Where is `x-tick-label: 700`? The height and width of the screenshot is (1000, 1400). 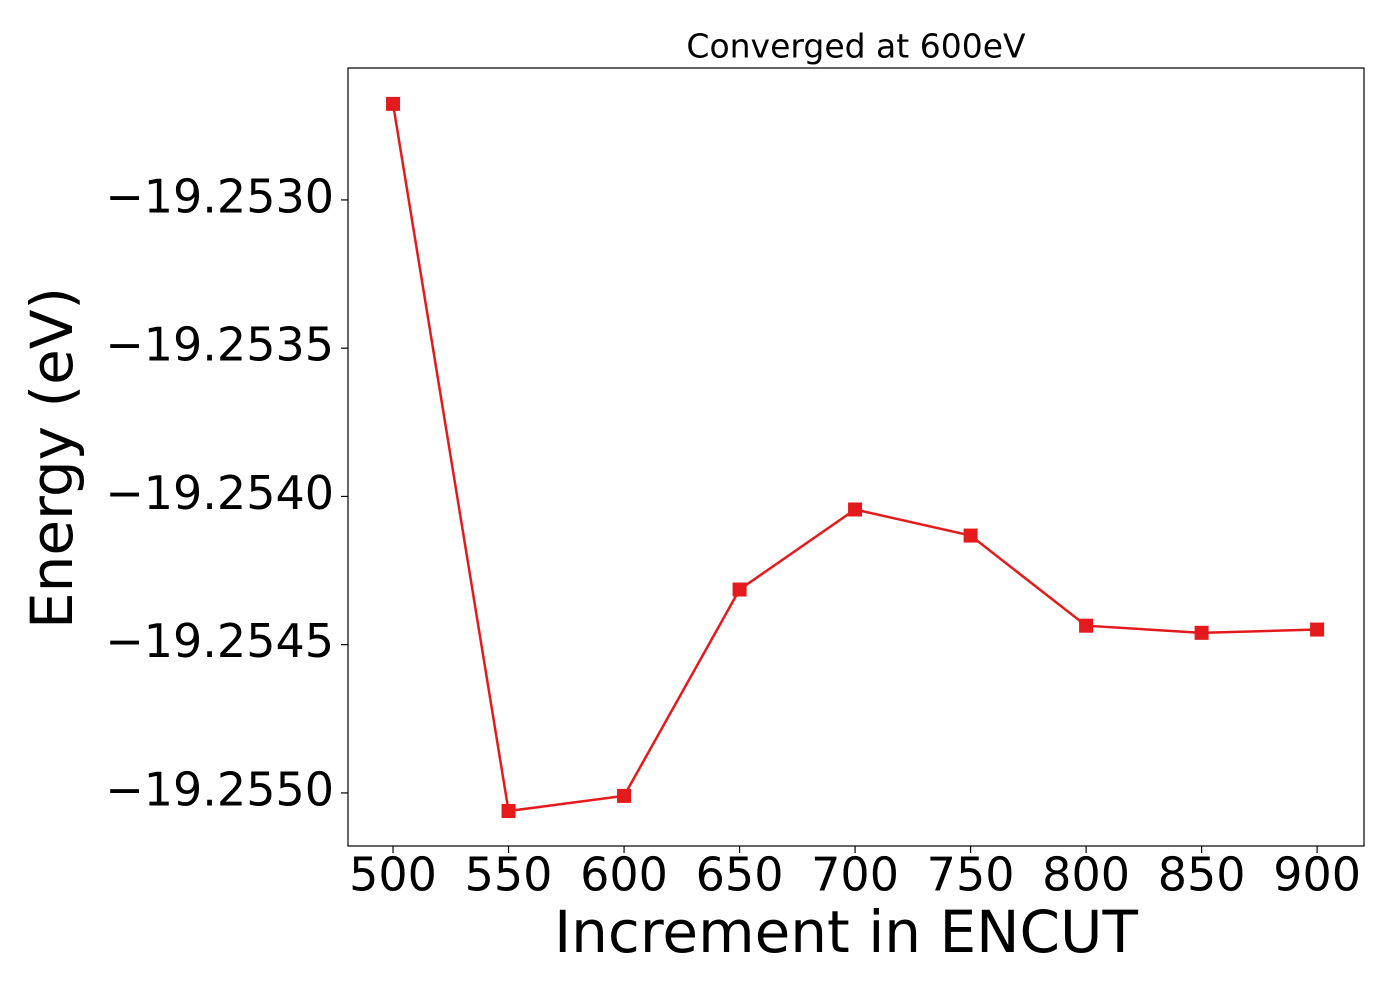 x-tick-label: 700 is located at coordinates (855, 875).